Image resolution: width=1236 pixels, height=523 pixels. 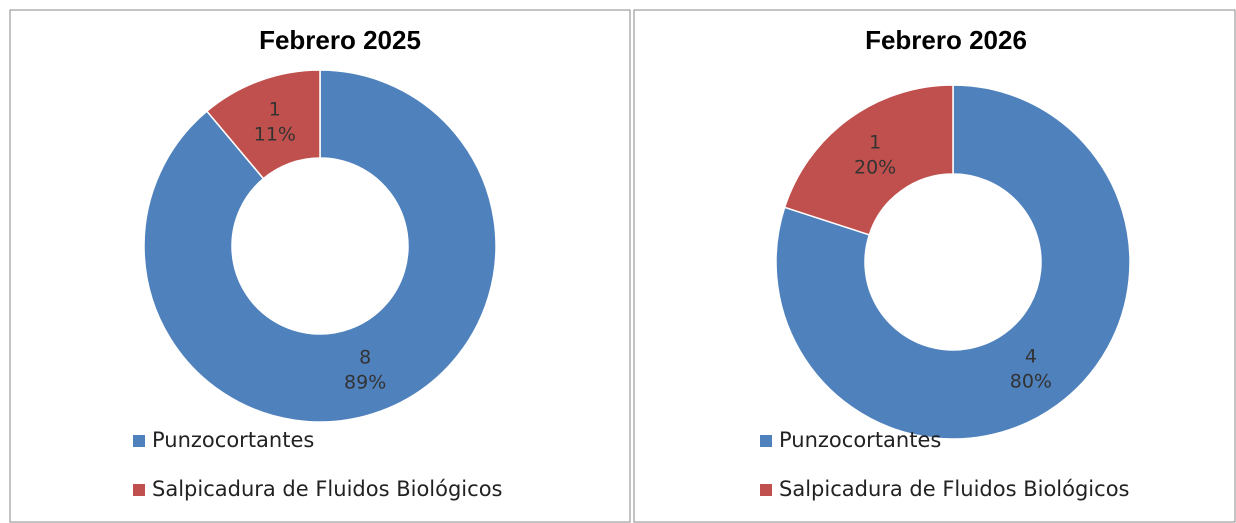 What do you see at coordinates (365, 383) in the screenshot?
I see `data-label: 89%` at bounding box center [365, 383].